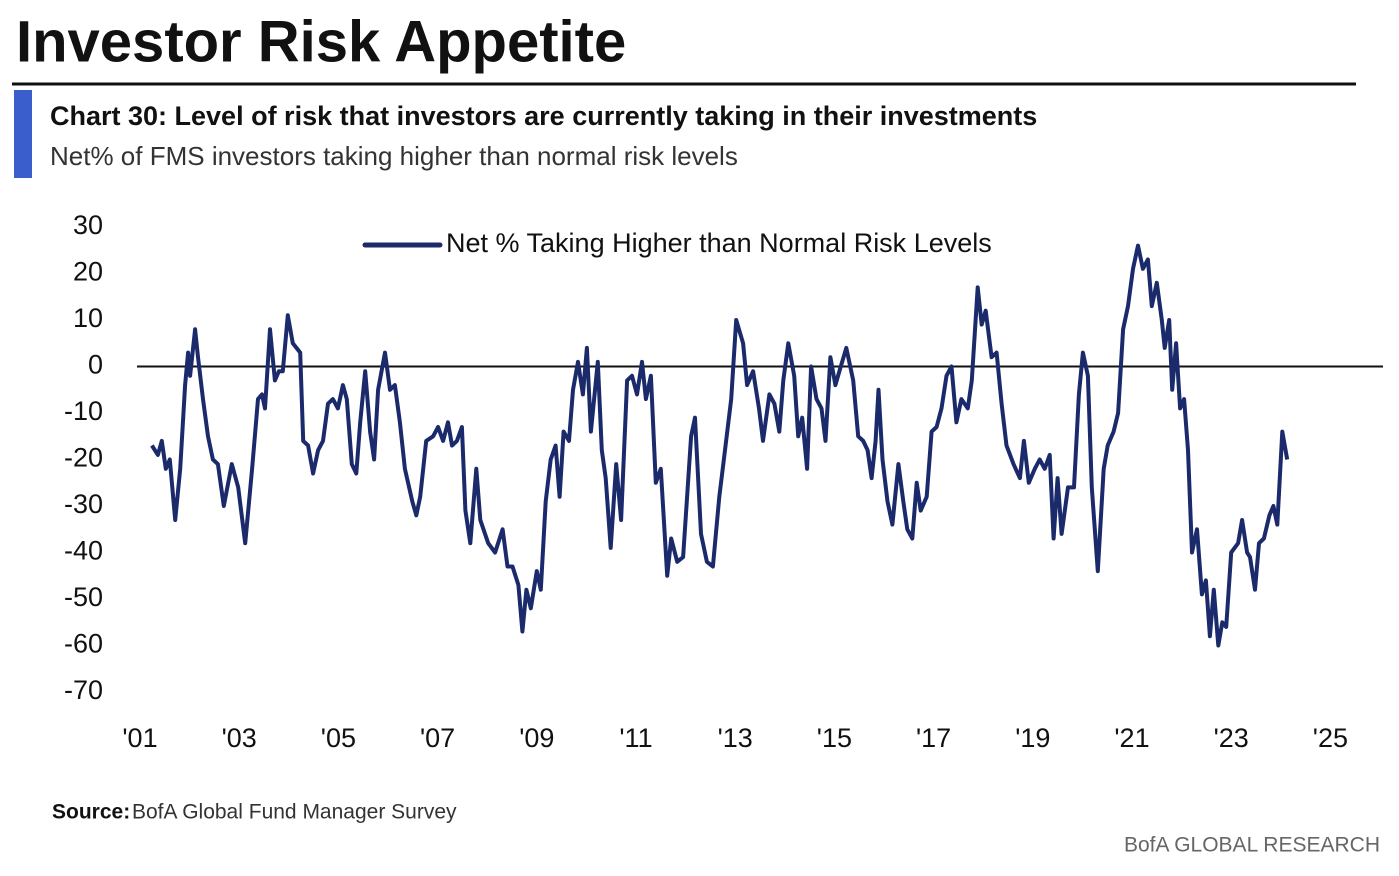 This screenshot has width=1399, height=876. I want to click on x-tick-label: '03, so click(239, 738).